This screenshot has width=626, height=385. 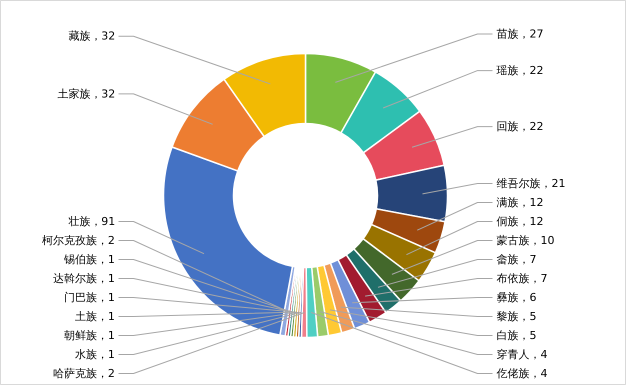 I want to click on data-label: ，10, so click(x=542, y=240).